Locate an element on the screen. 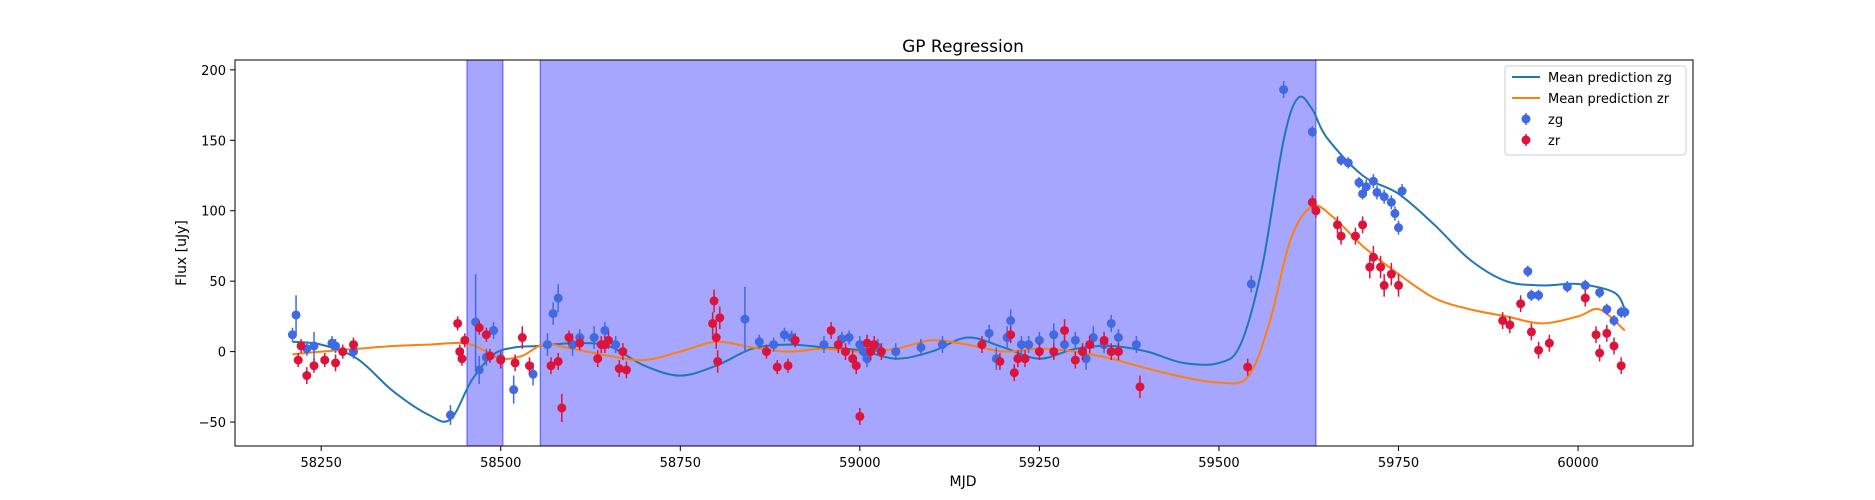 This screenshot has width=1875, height=500. legend-label-2: zg is located at coordinates (1555, 120).